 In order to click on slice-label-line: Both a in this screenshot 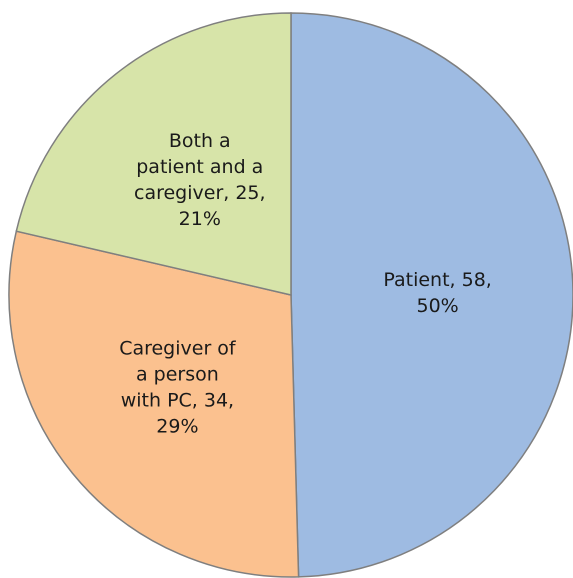, I will do `click(200, 141)`.